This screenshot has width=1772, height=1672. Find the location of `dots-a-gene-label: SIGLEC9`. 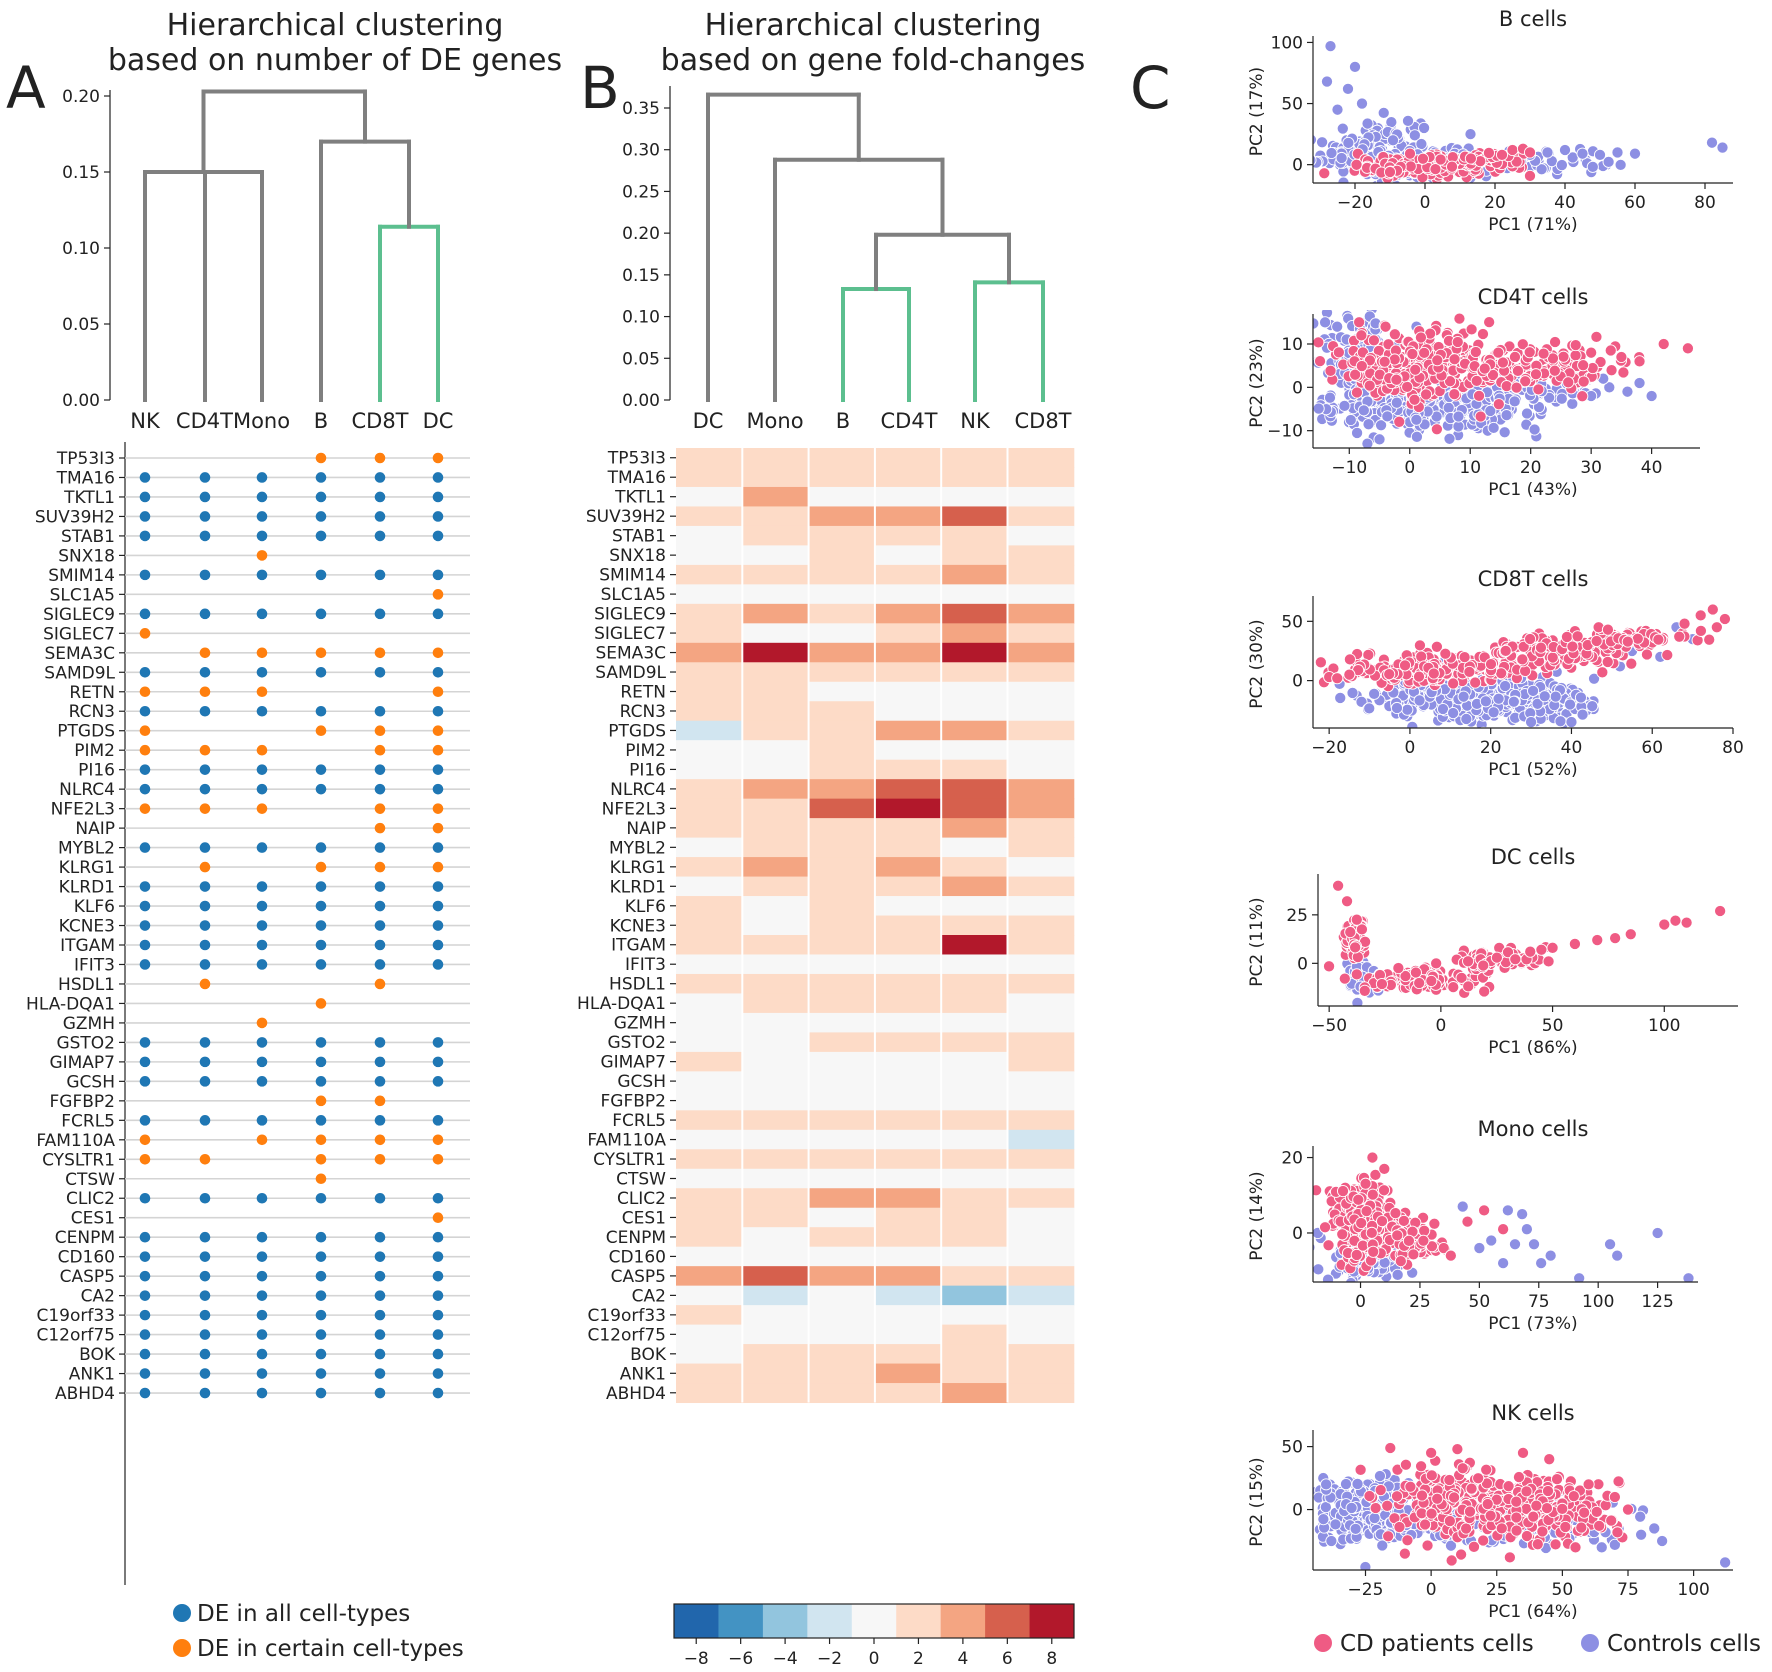

dots-a-gene-label: SIGLEC9 is located at coordinates (79, 615).